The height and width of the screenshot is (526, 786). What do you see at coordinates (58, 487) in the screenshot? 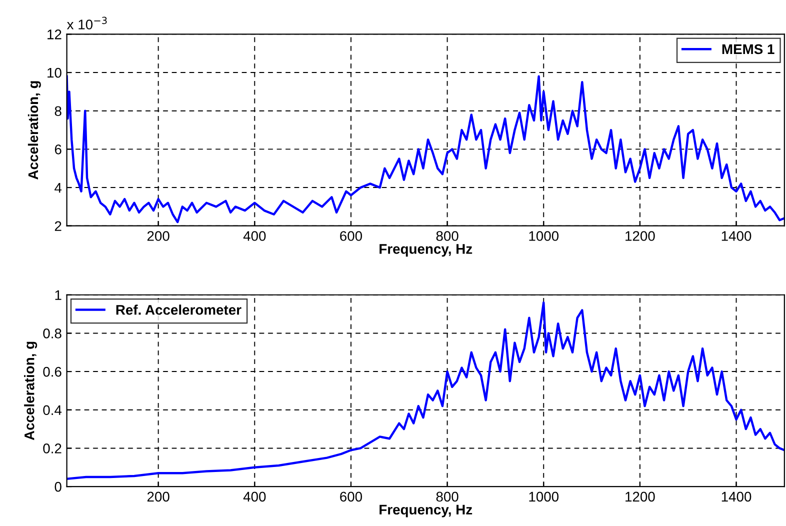
I see `y-tick-label: 0` at bounding box center [58, 487].